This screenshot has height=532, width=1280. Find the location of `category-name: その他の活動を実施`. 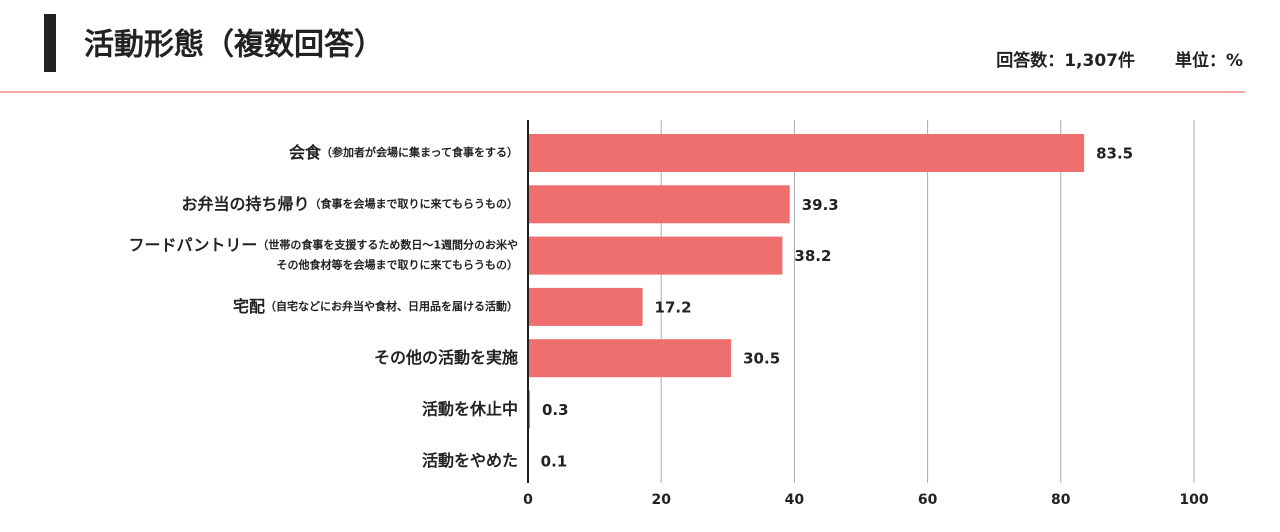

category-name: その他の活動を実施 is located at coordinates (446, 357).